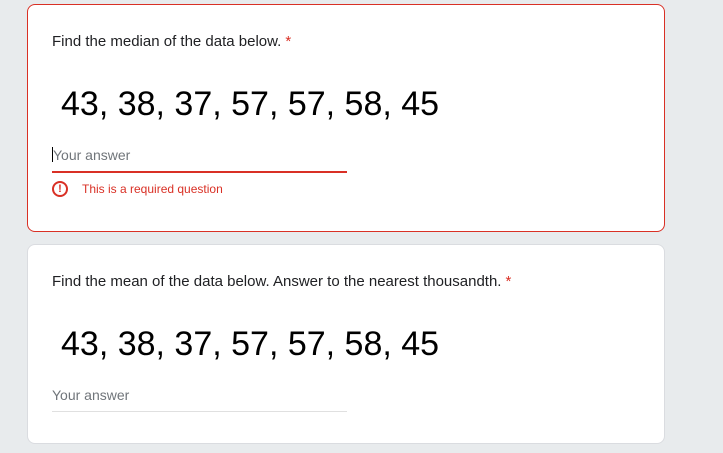 Image resolution: width=723 pixels, height=453 pixels. I want to click on error-text: This is a required question, so click(152, 189).